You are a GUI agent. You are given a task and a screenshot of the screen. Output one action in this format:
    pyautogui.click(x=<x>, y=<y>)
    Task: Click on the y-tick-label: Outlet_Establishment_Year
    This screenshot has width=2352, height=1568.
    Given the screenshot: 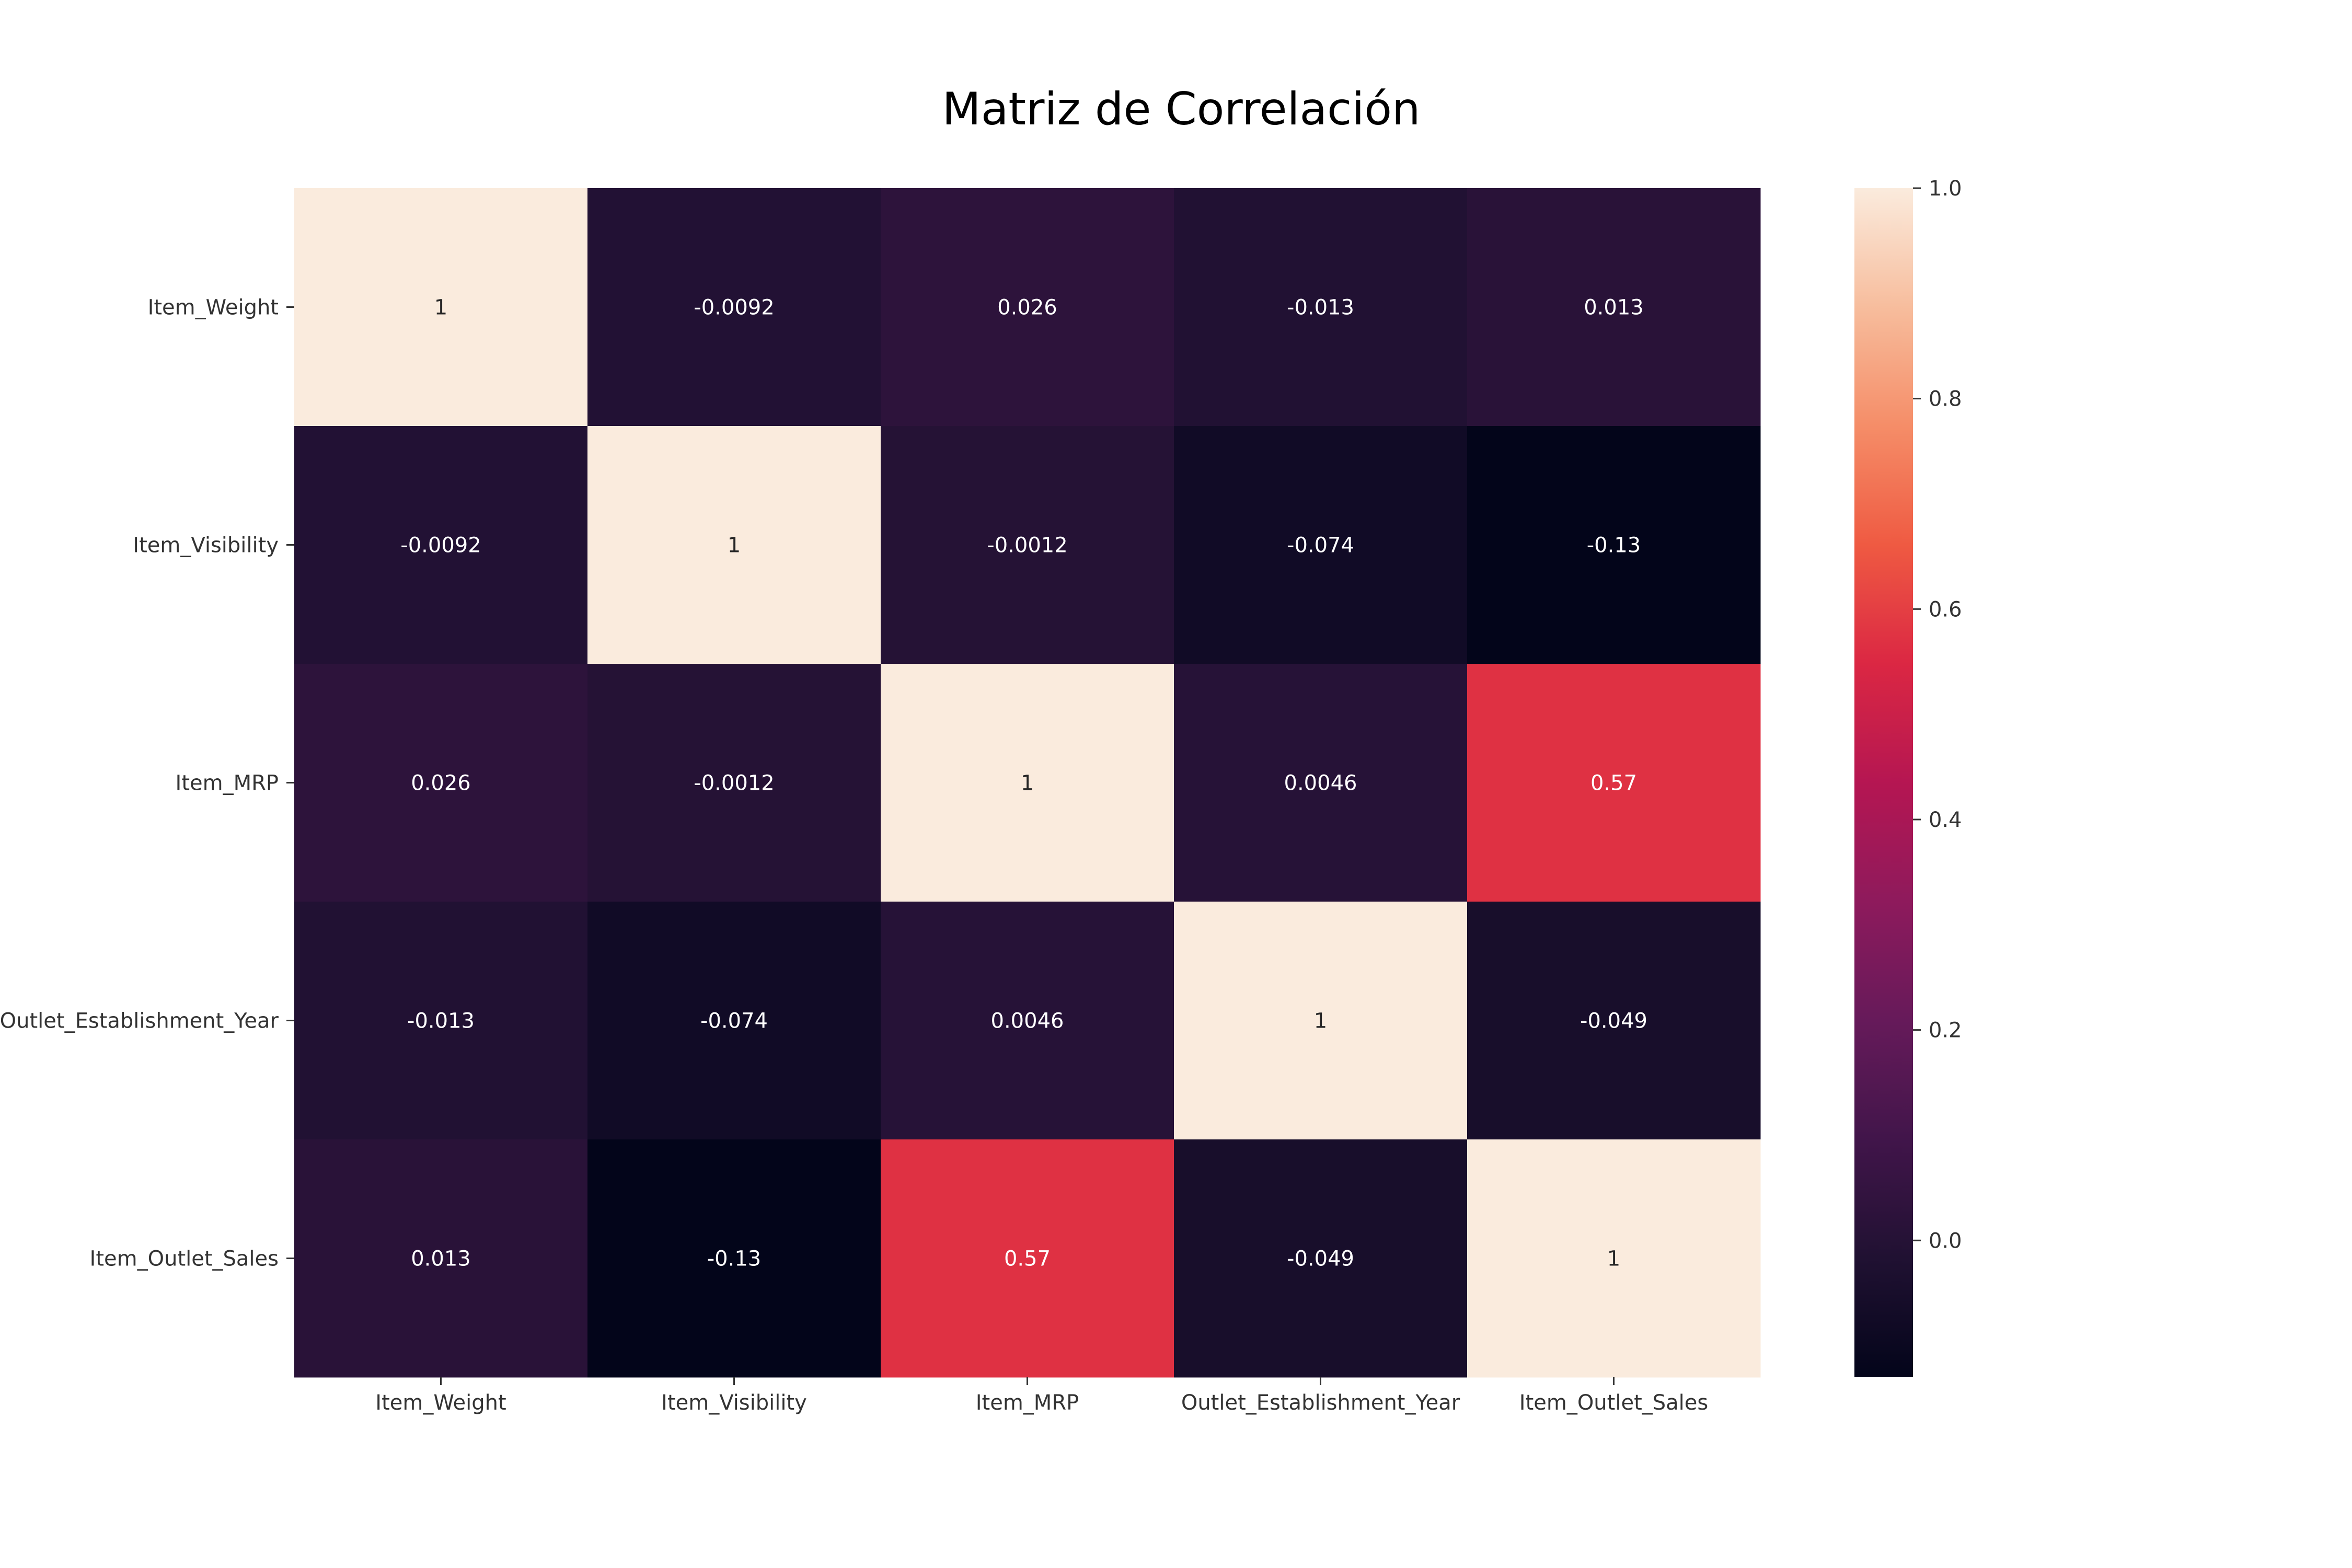 What is the action you would take?
    pyautogui.click(x=139, y=1021)
    